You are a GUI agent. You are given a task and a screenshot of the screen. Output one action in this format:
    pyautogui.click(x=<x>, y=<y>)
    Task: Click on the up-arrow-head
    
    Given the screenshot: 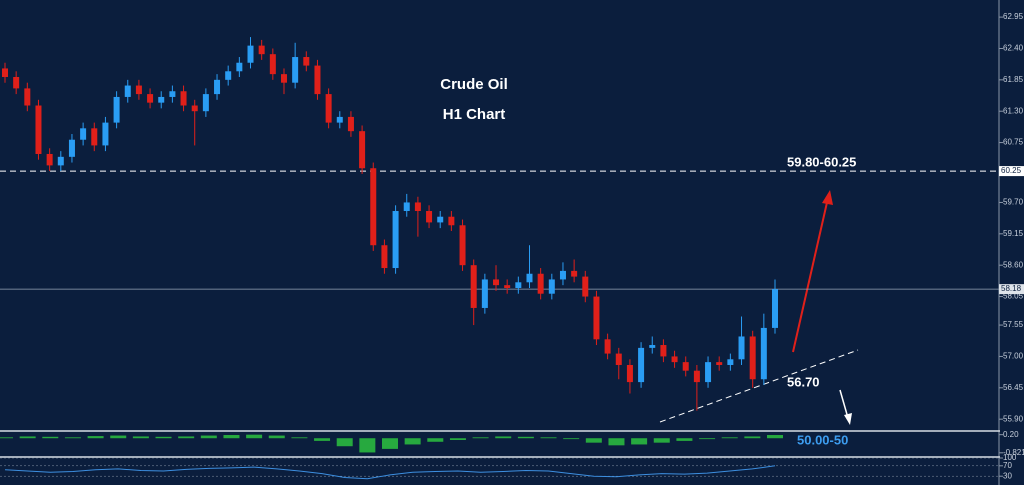 What is the action you would take?
    pyautogui.click(x=827, y=197)
    